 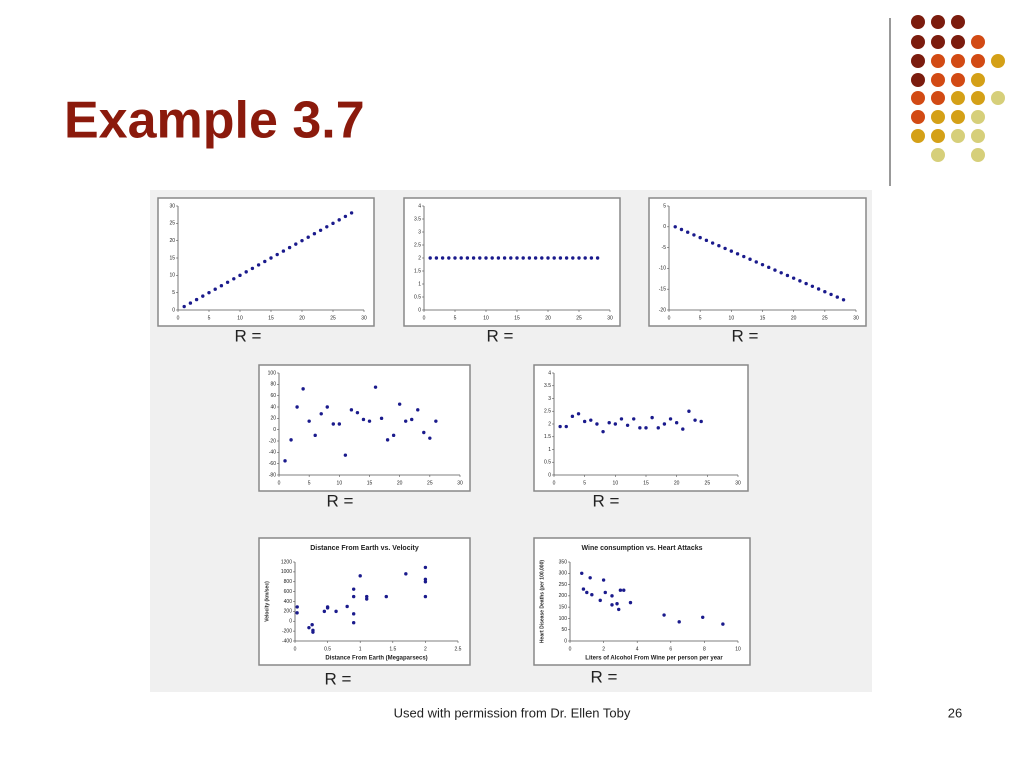 What do you see at coordinates (664, 248) in the screenshot?
I see `y-tick-label: -5` at bounding box center [664, 248].